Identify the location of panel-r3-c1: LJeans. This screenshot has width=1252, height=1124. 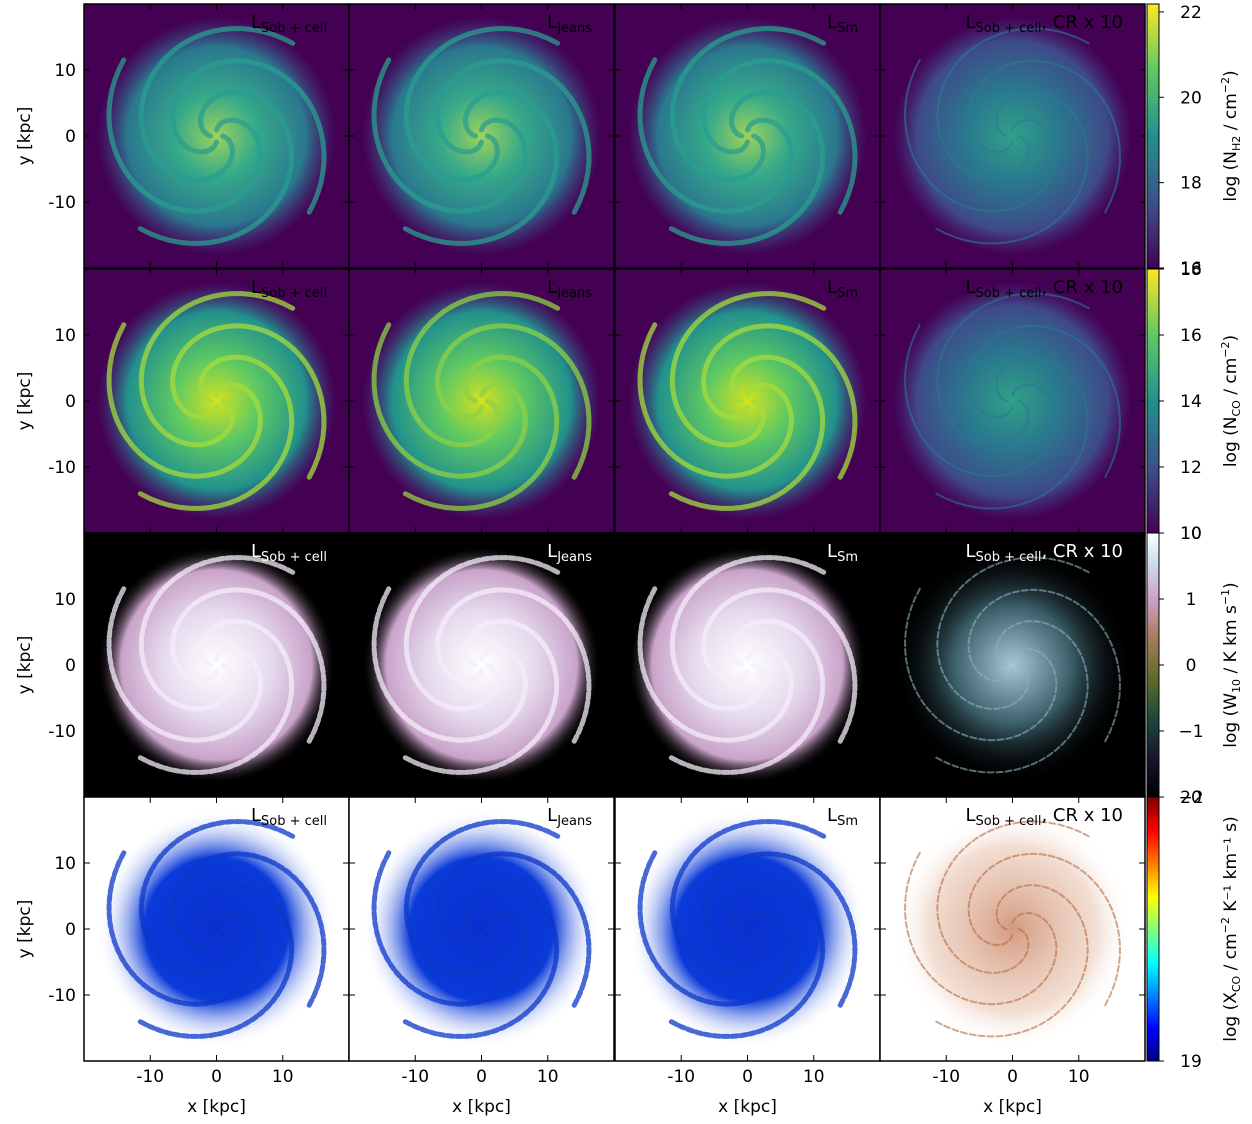
(481, 929).